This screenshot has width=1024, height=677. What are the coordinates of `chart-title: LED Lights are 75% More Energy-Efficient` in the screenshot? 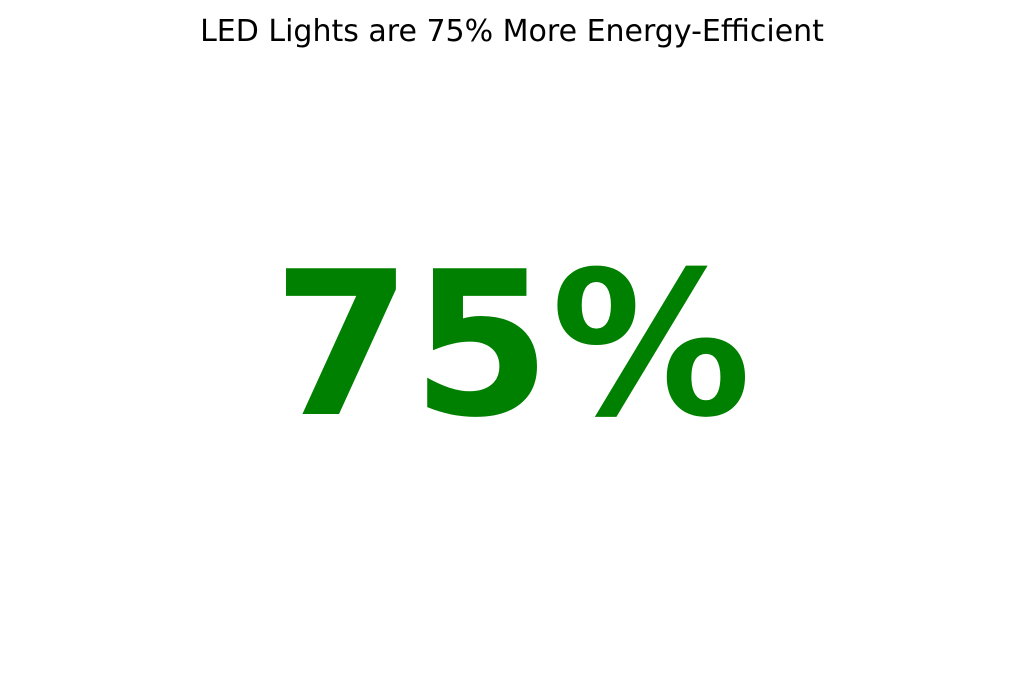 It's located at (512, 31).